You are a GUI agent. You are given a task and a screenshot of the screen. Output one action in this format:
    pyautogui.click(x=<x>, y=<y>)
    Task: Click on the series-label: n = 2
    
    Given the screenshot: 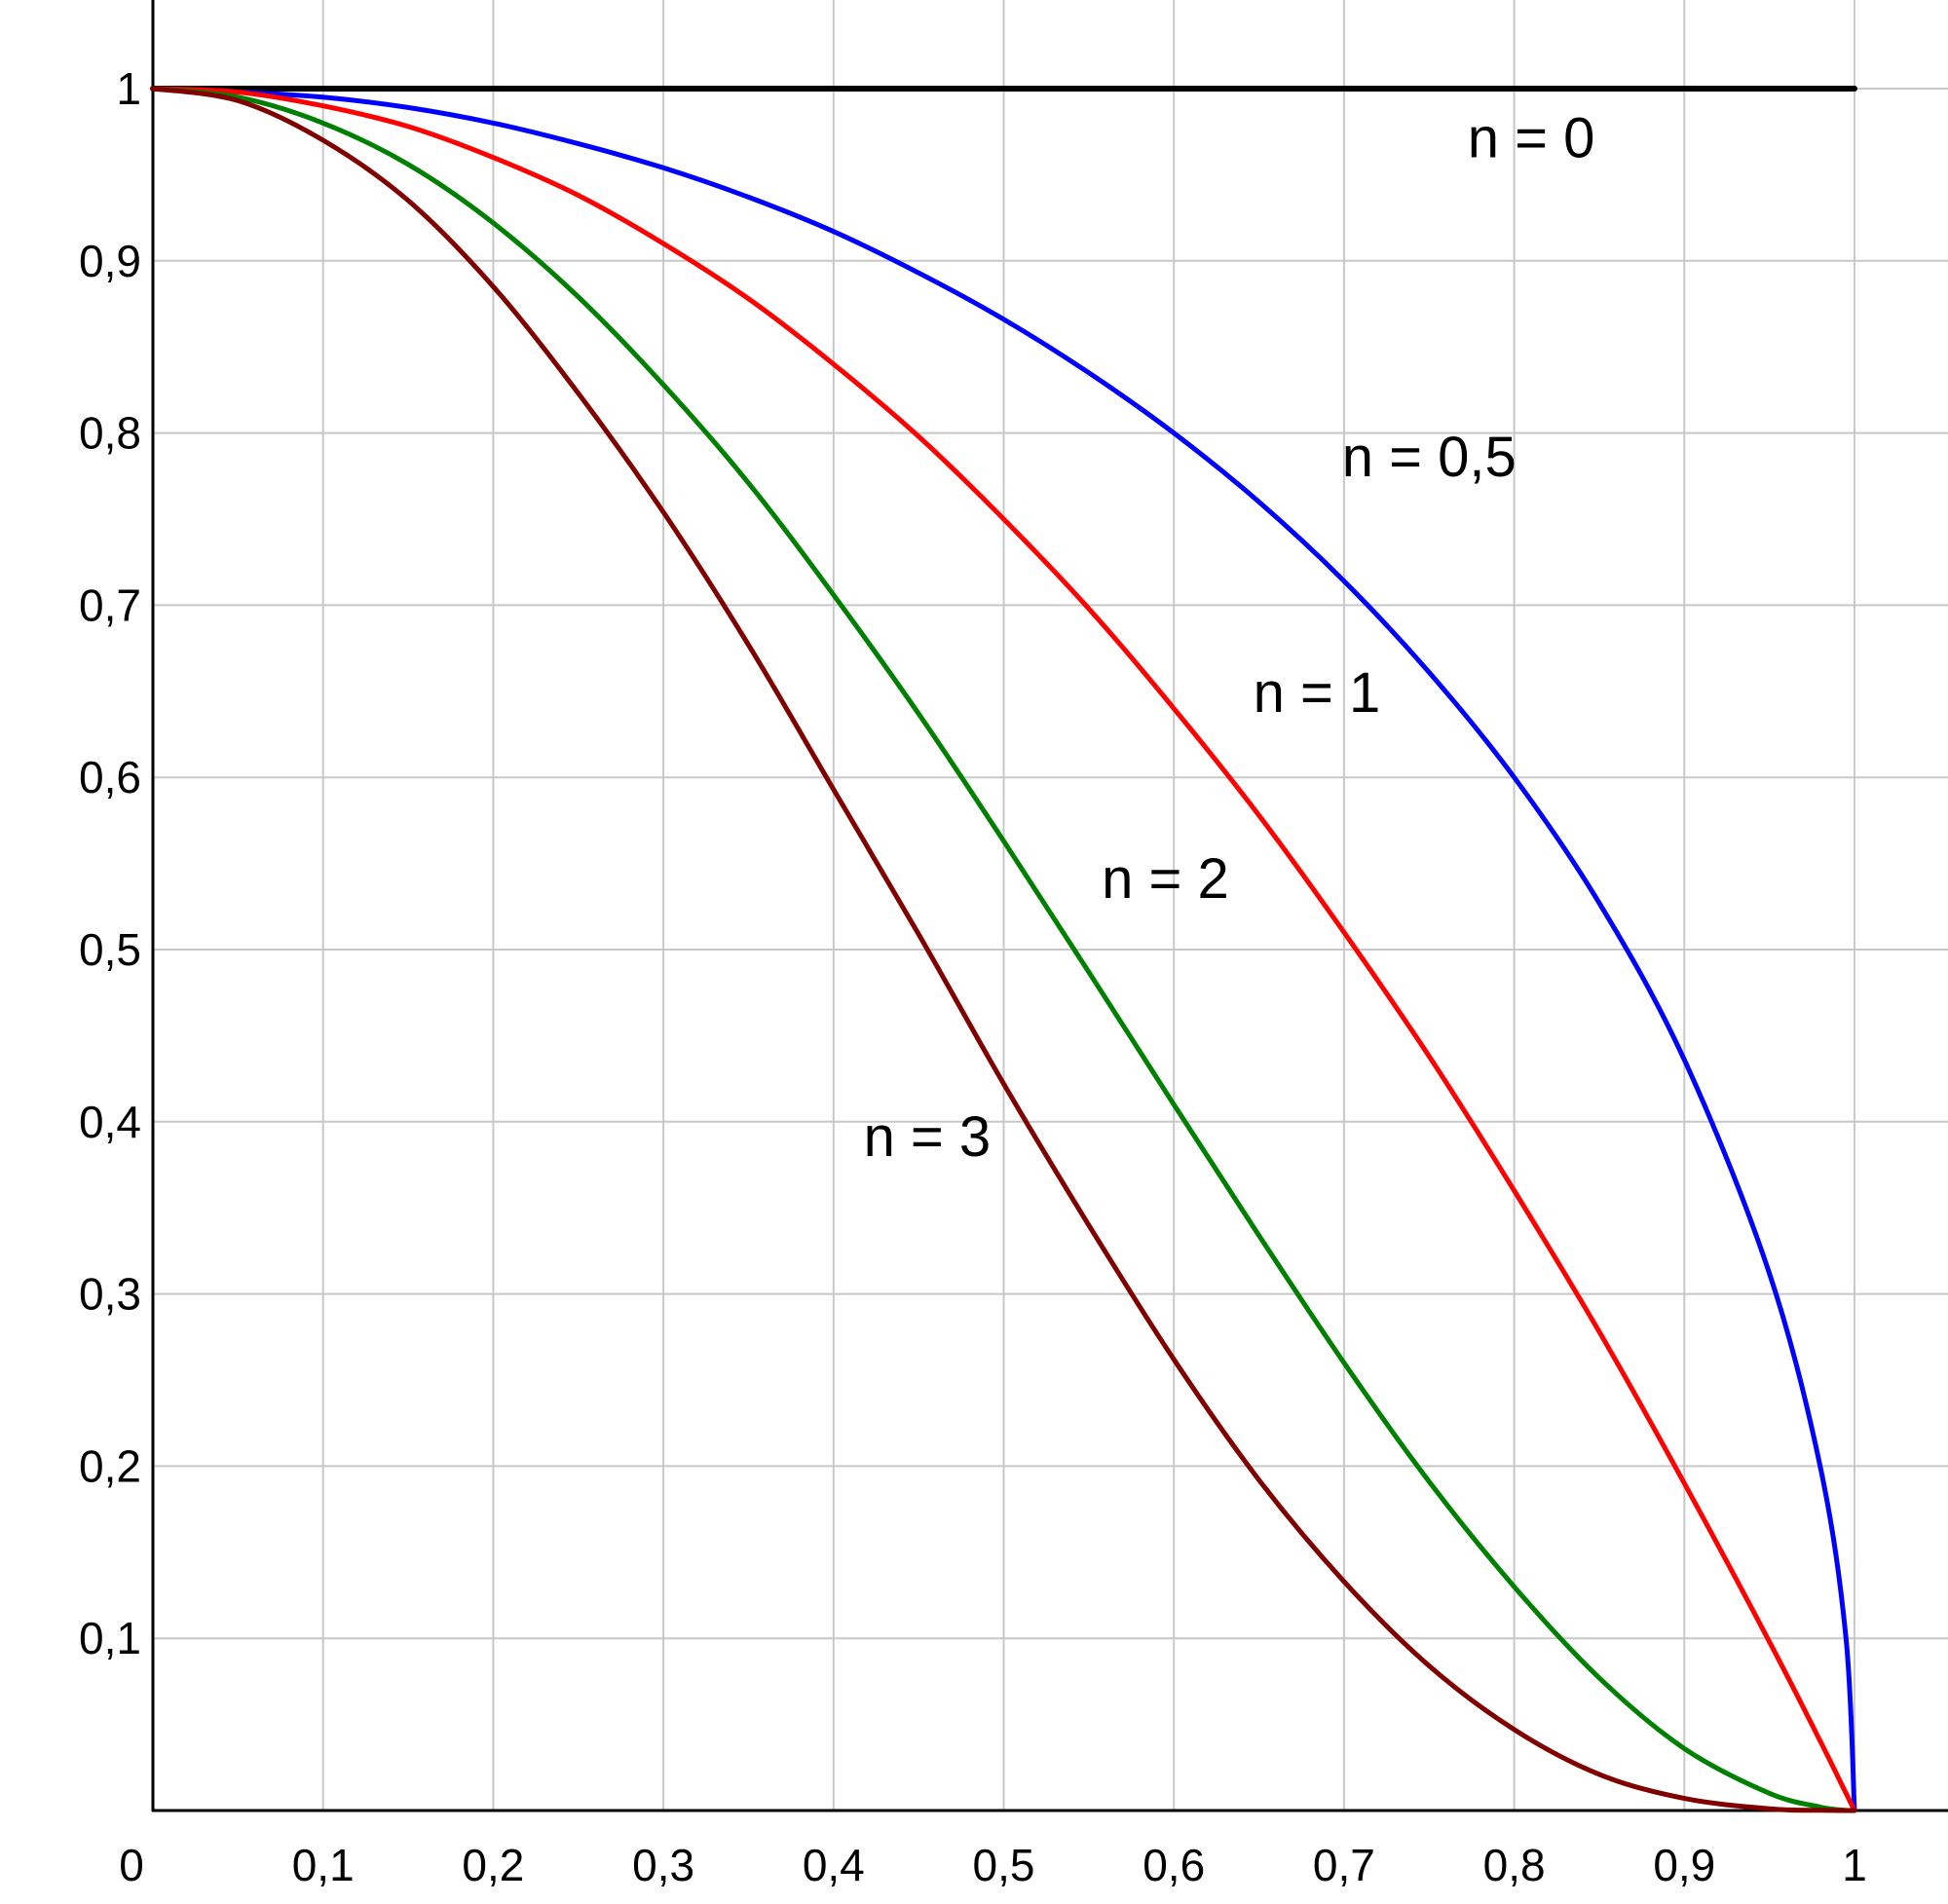 What is the action you would take?
    pyautogui.click(x=1165, y=879)
    